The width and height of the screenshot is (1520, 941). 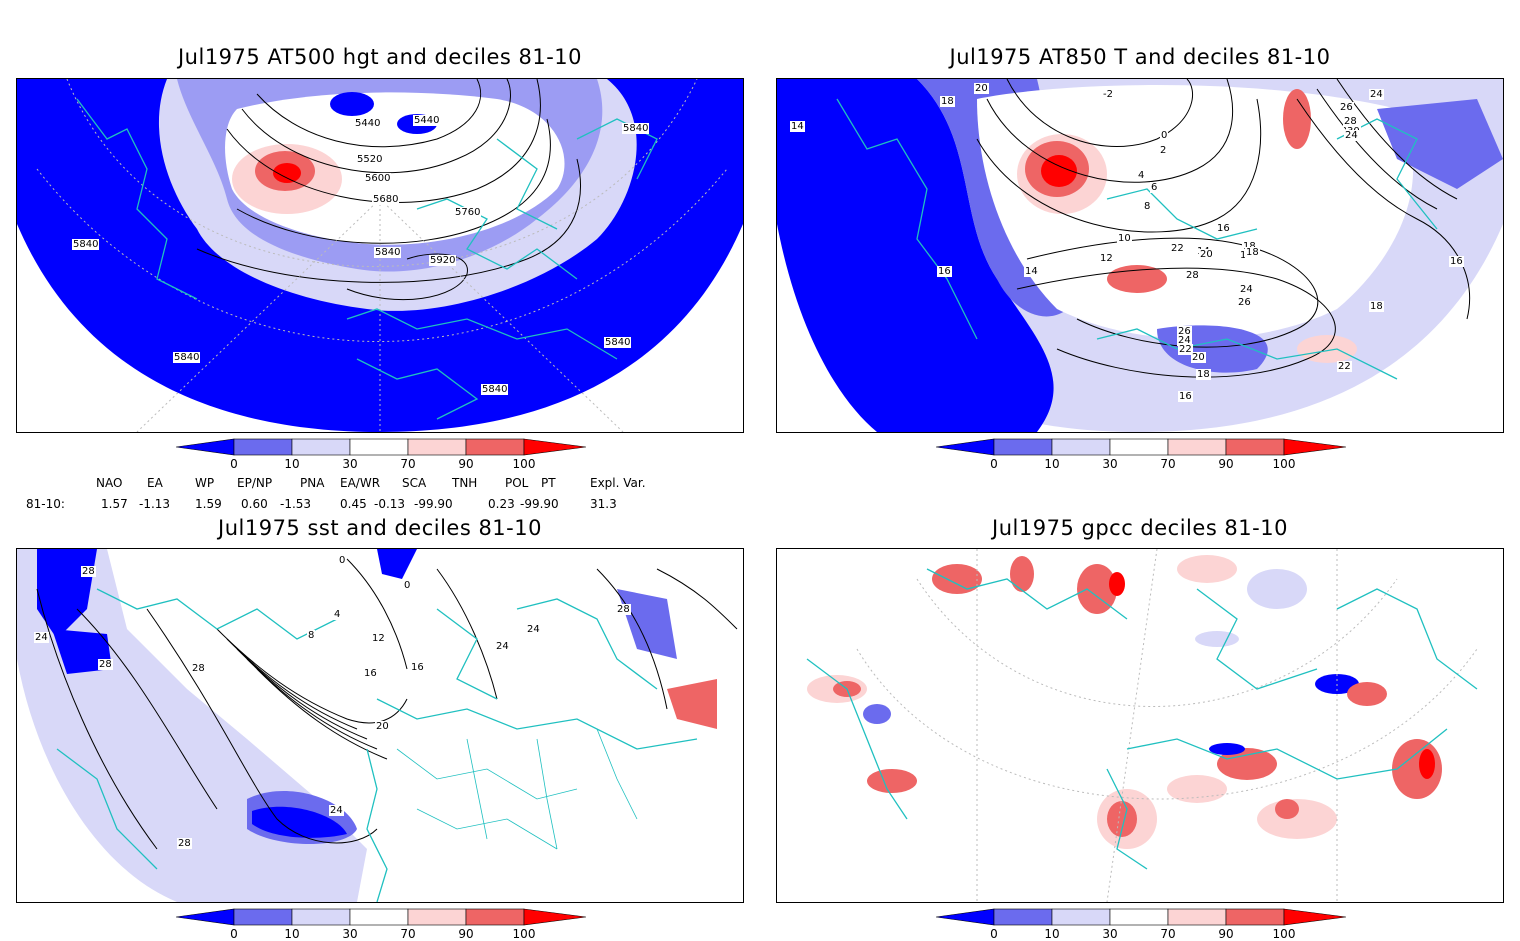 What do you see at coordinates (352, 104) in the screenshot?
I see `anomaly-blue-blob` at bounding box center [352, 104].